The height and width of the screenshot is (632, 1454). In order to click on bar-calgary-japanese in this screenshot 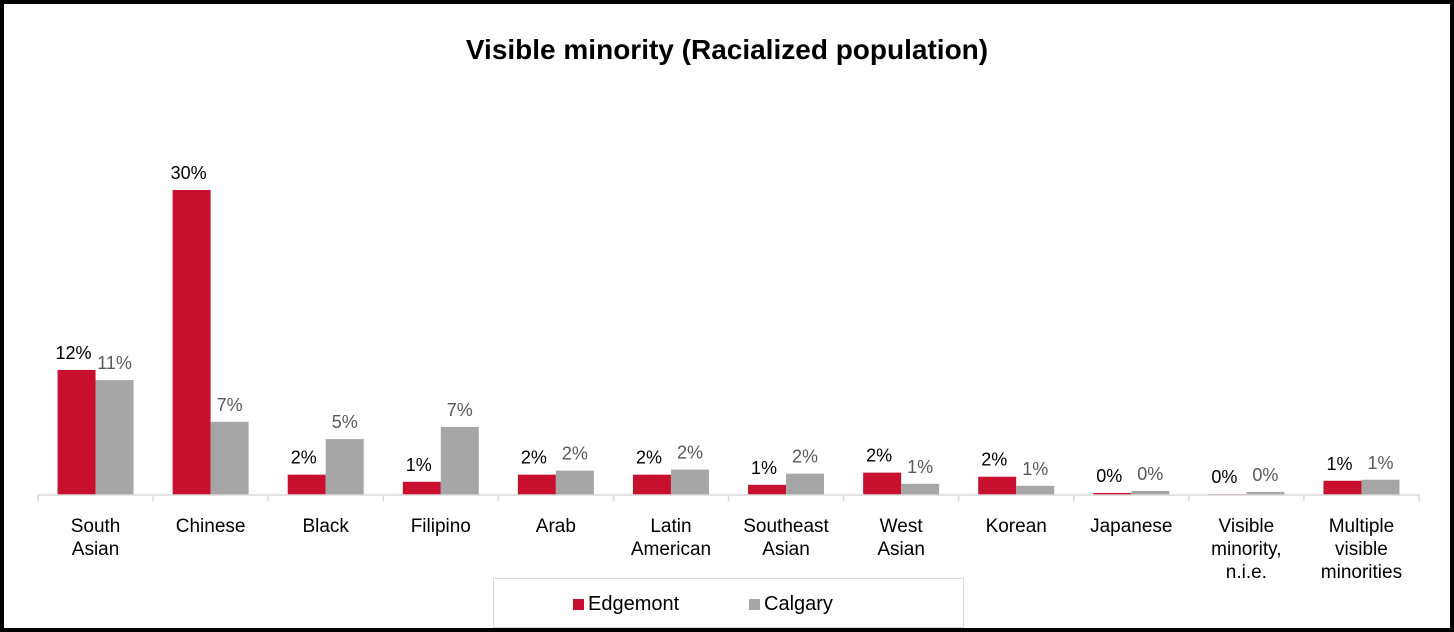, I will do `click(1150, 492)`.